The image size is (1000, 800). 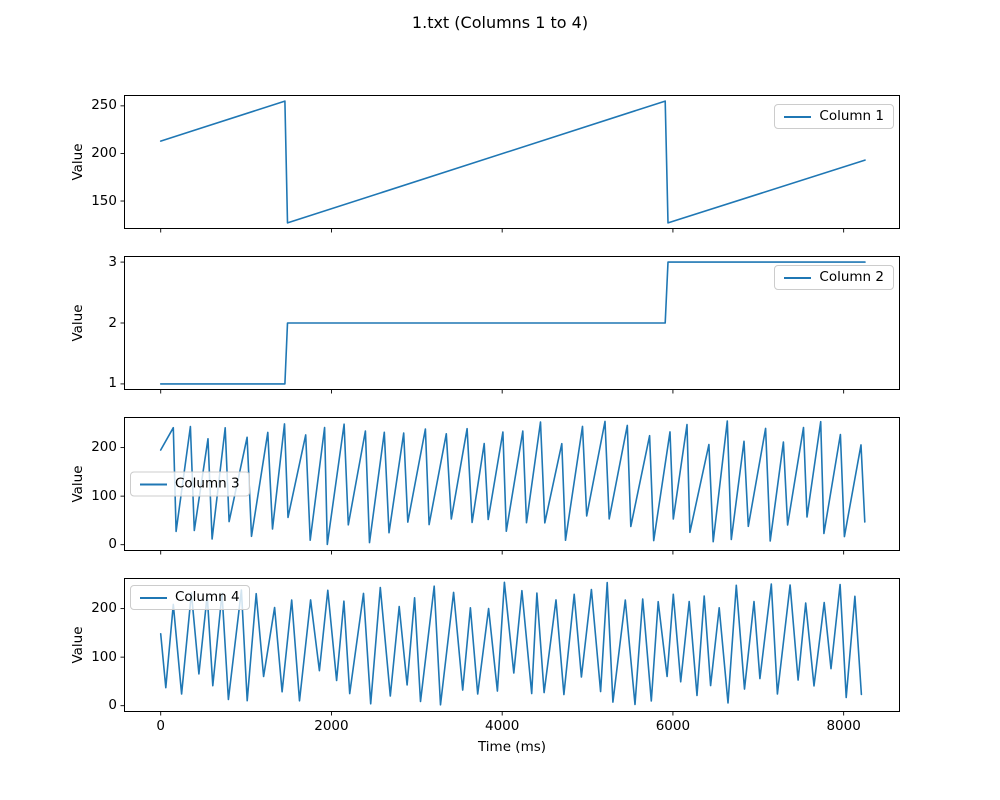 I want to click on y-tick-label: 2, so click(x=112, y=322).